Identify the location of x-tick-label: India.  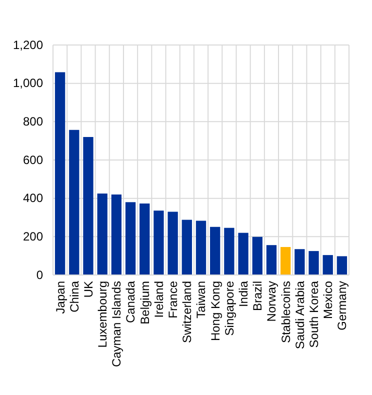
(243, 294).